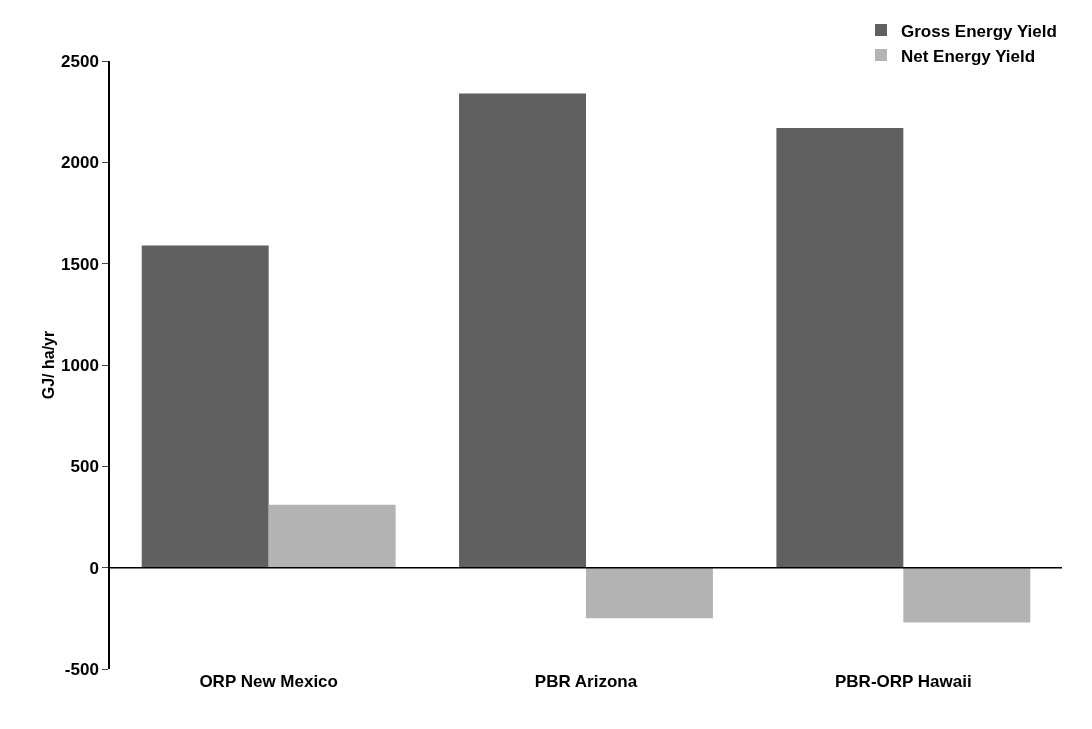  Describe the element at coordinates (268, 681) in the screenshot. I see `x-tick-label: ORP New Mexico` at that location.